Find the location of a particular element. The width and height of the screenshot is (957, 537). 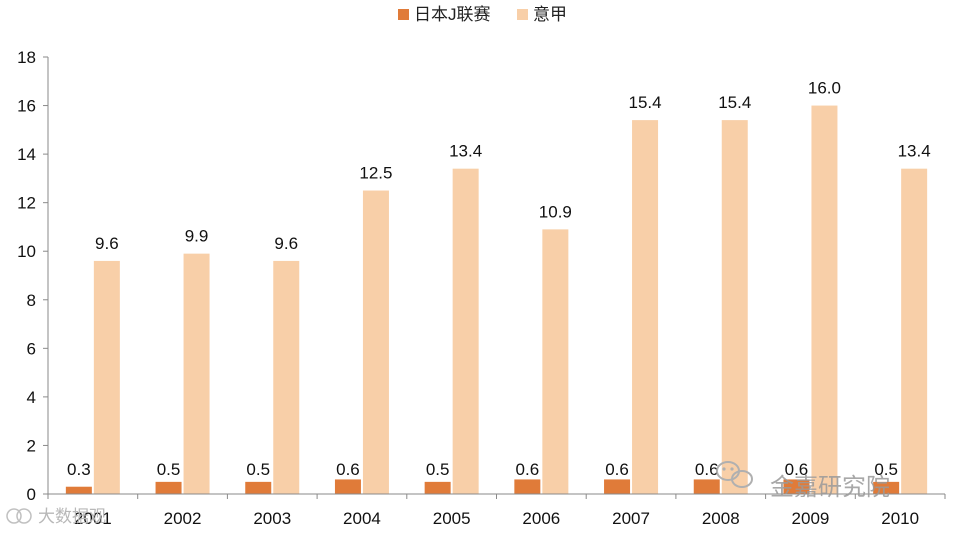

bar-series-1-2006 is located at coordinates (527, 486).